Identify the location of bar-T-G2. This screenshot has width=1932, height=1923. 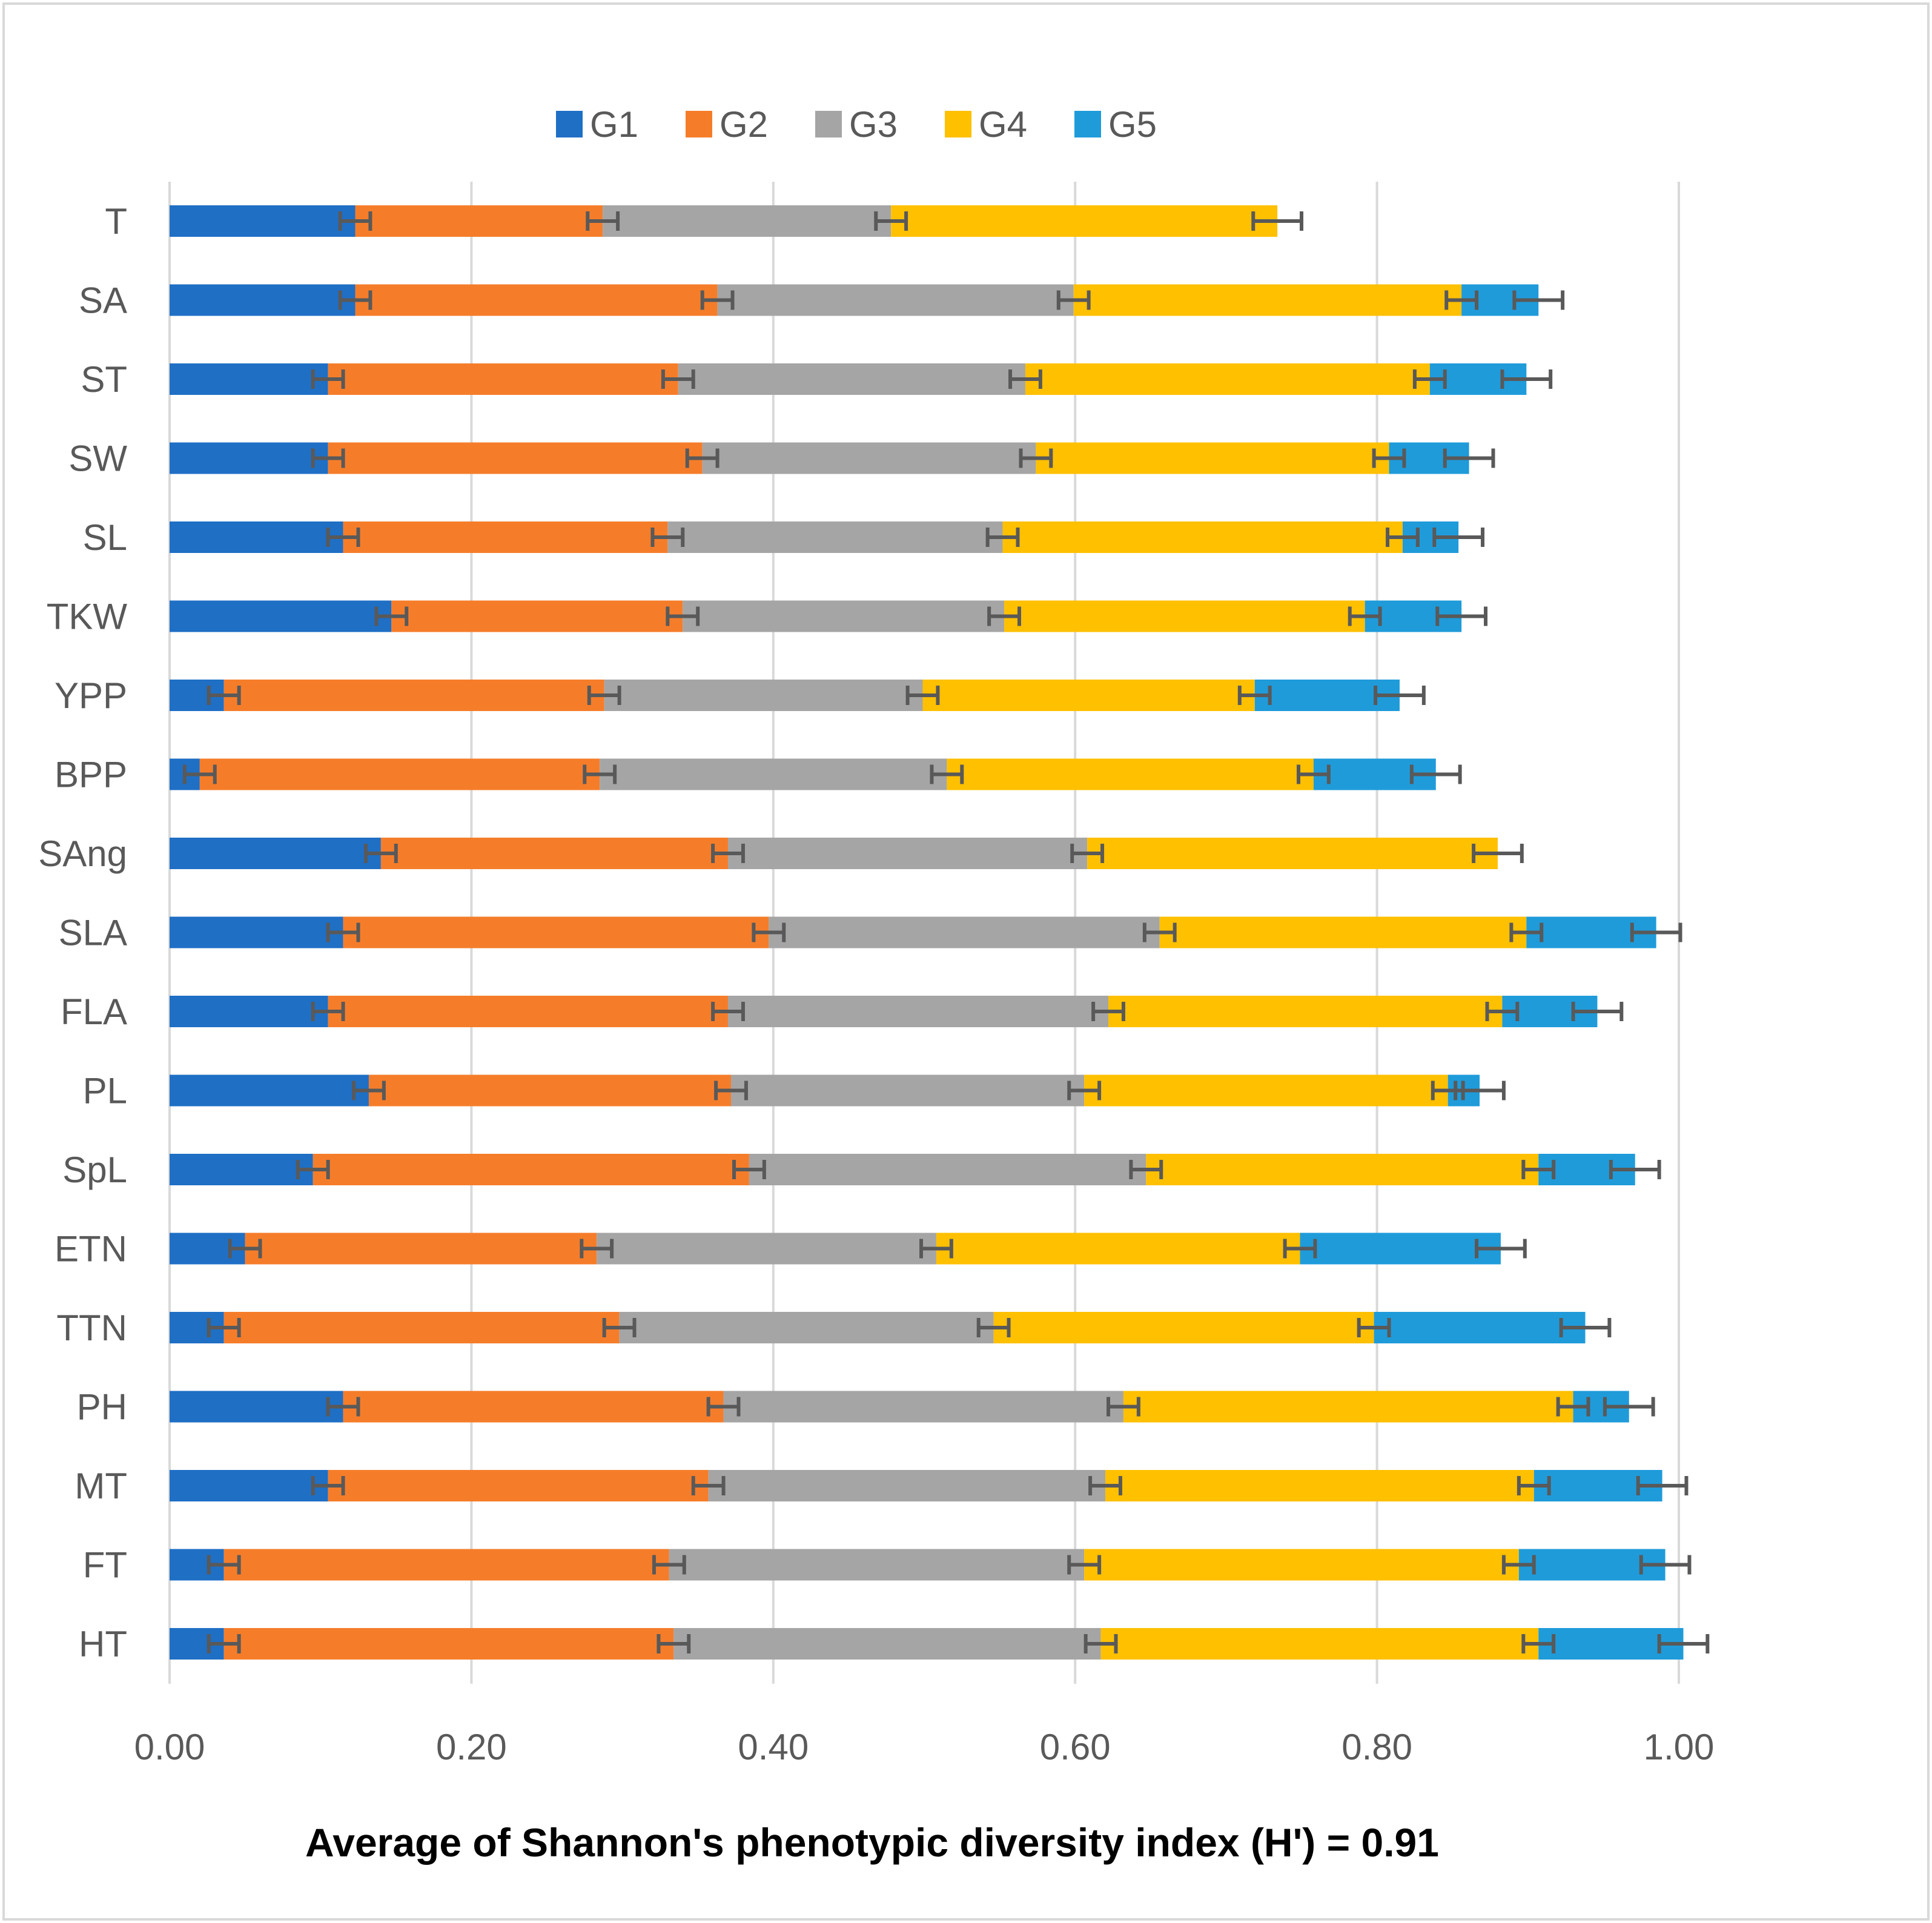
(479, 221).